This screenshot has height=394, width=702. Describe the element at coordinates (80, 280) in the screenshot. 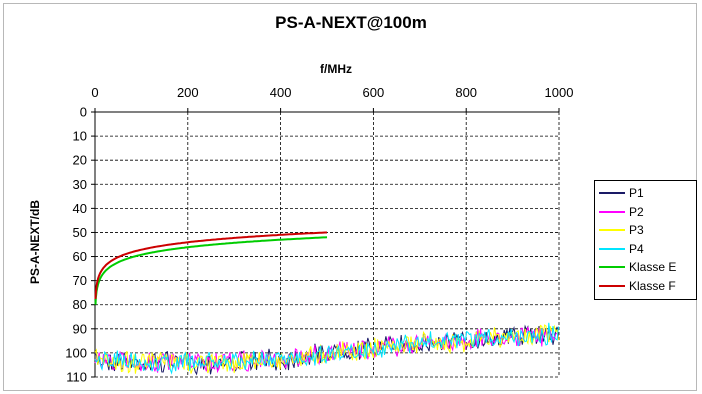

I see `y-tick-label: 70` at that location.